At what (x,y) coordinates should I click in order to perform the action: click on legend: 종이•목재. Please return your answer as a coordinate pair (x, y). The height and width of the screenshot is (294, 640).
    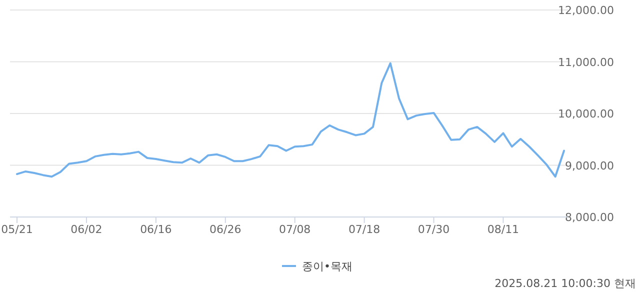
    Looking at the image, I should click on (317, 266).